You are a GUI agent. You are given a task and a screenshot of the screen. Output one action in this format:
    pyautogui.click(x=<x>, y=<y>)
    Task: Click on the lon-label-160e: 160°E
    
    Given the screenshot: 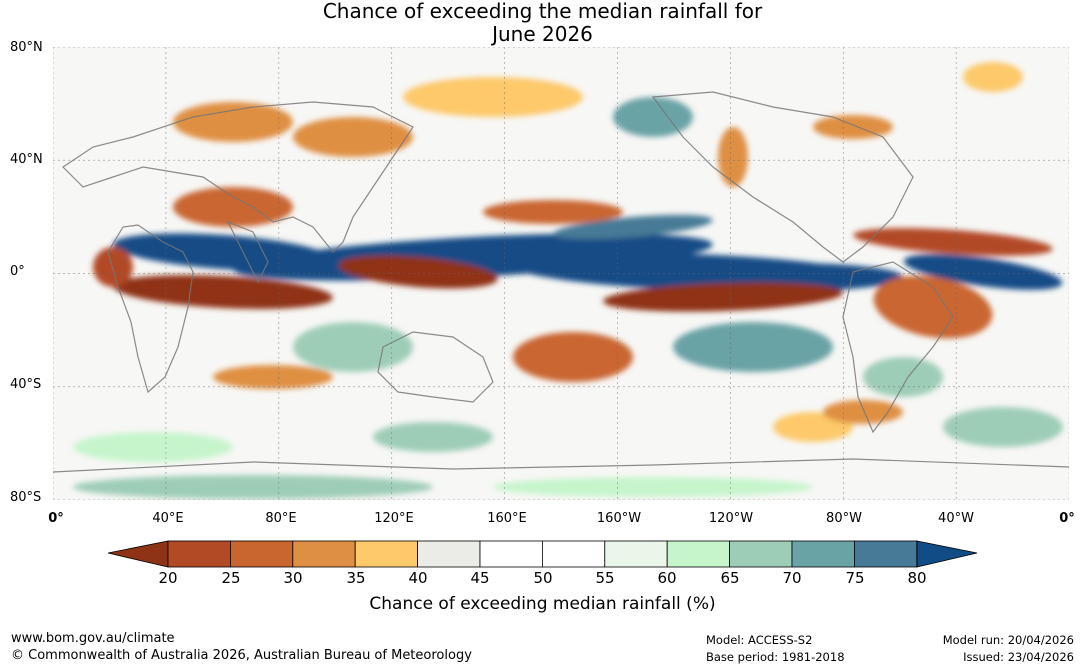 What is the action you would take?
    pyautogui.click(x=507, y=518)
    